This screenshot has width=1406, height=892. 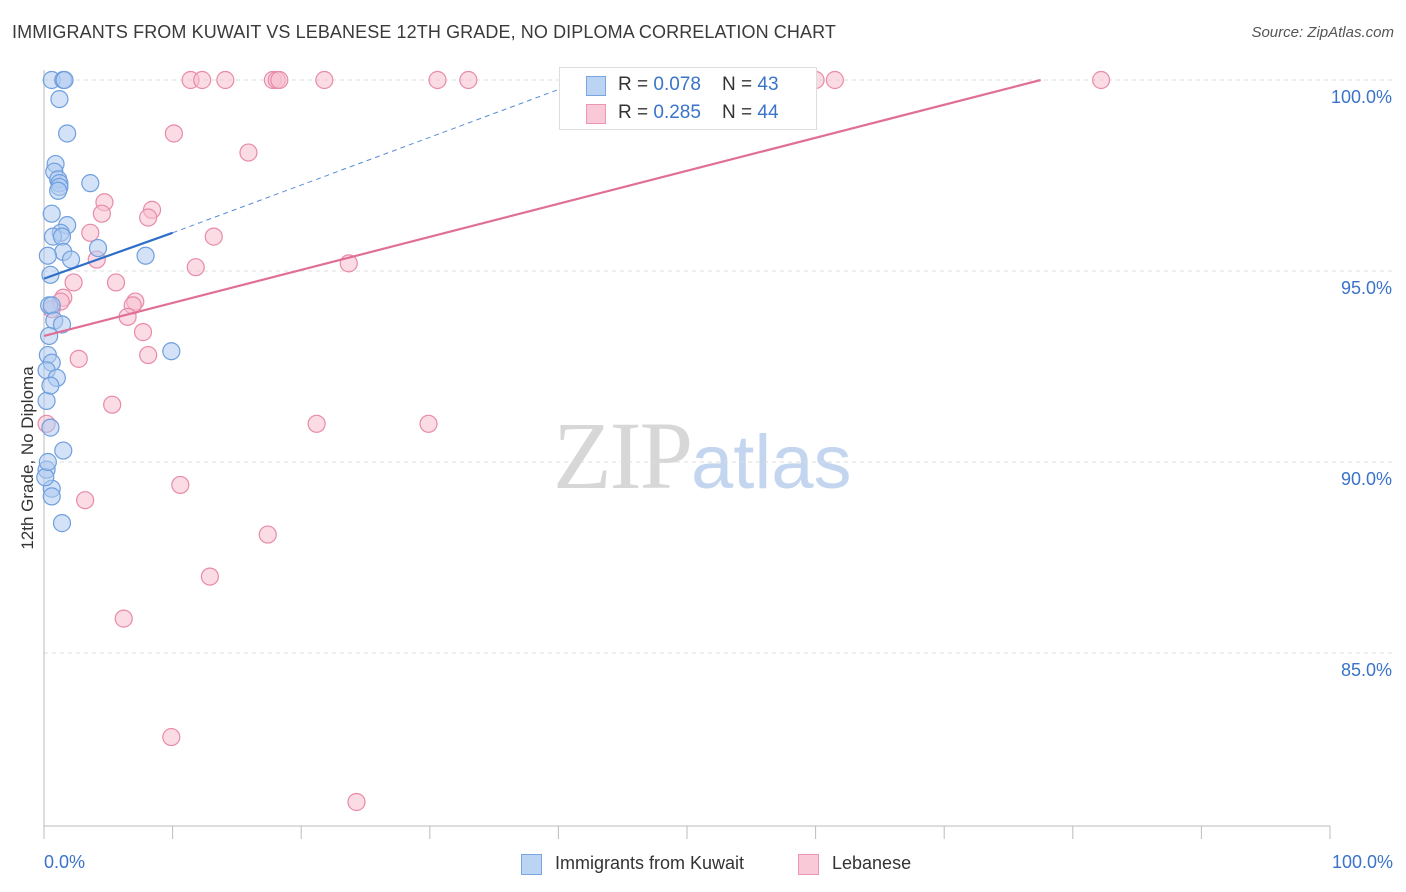 What do you see at coordinates (108, 301) in the screenshot?
I see `series-kuwait-points` at bounding box center [108, 301].